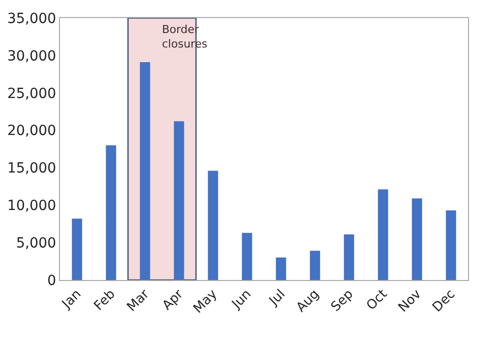 The image size is (484, 342). I want to click on x-tick-label: Jan, so click(71, 299).